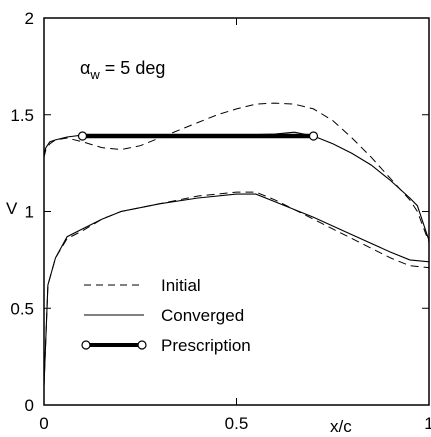 This screenshot has height=437, width=431. What do you see at coordinates (94, 74) in the screenshot?
I see `annotation-subscript: w` at bounding box center [94, 74].